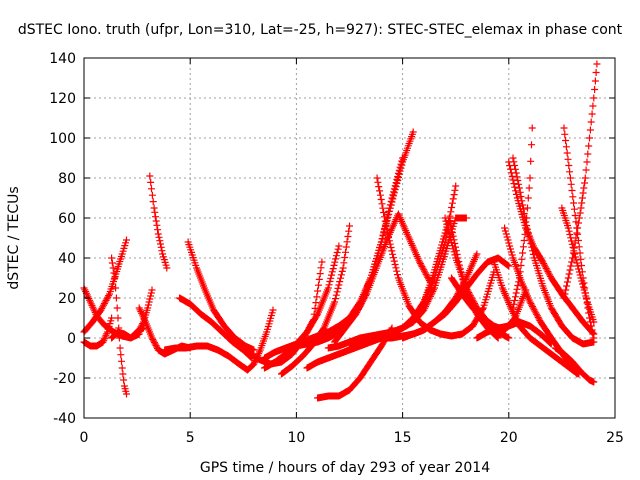  I want to click on y-tick-label: 100, so click(62, 139).